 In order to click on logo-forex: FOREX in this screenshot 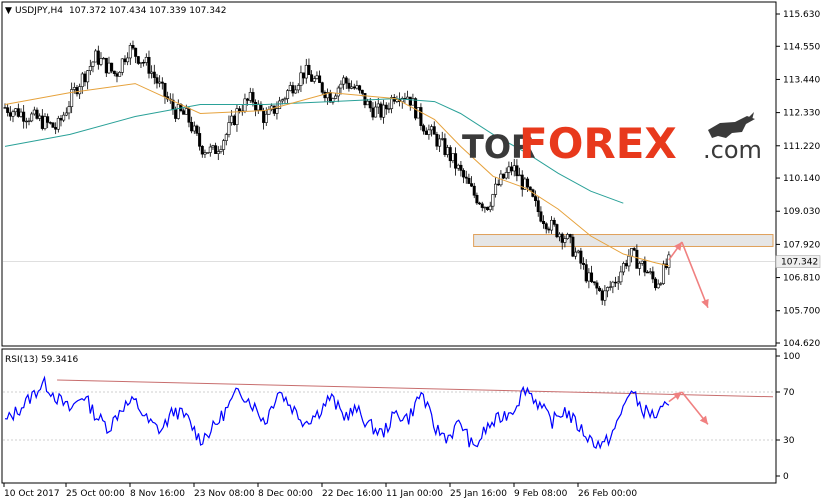, I will do `click(598, 143)`.